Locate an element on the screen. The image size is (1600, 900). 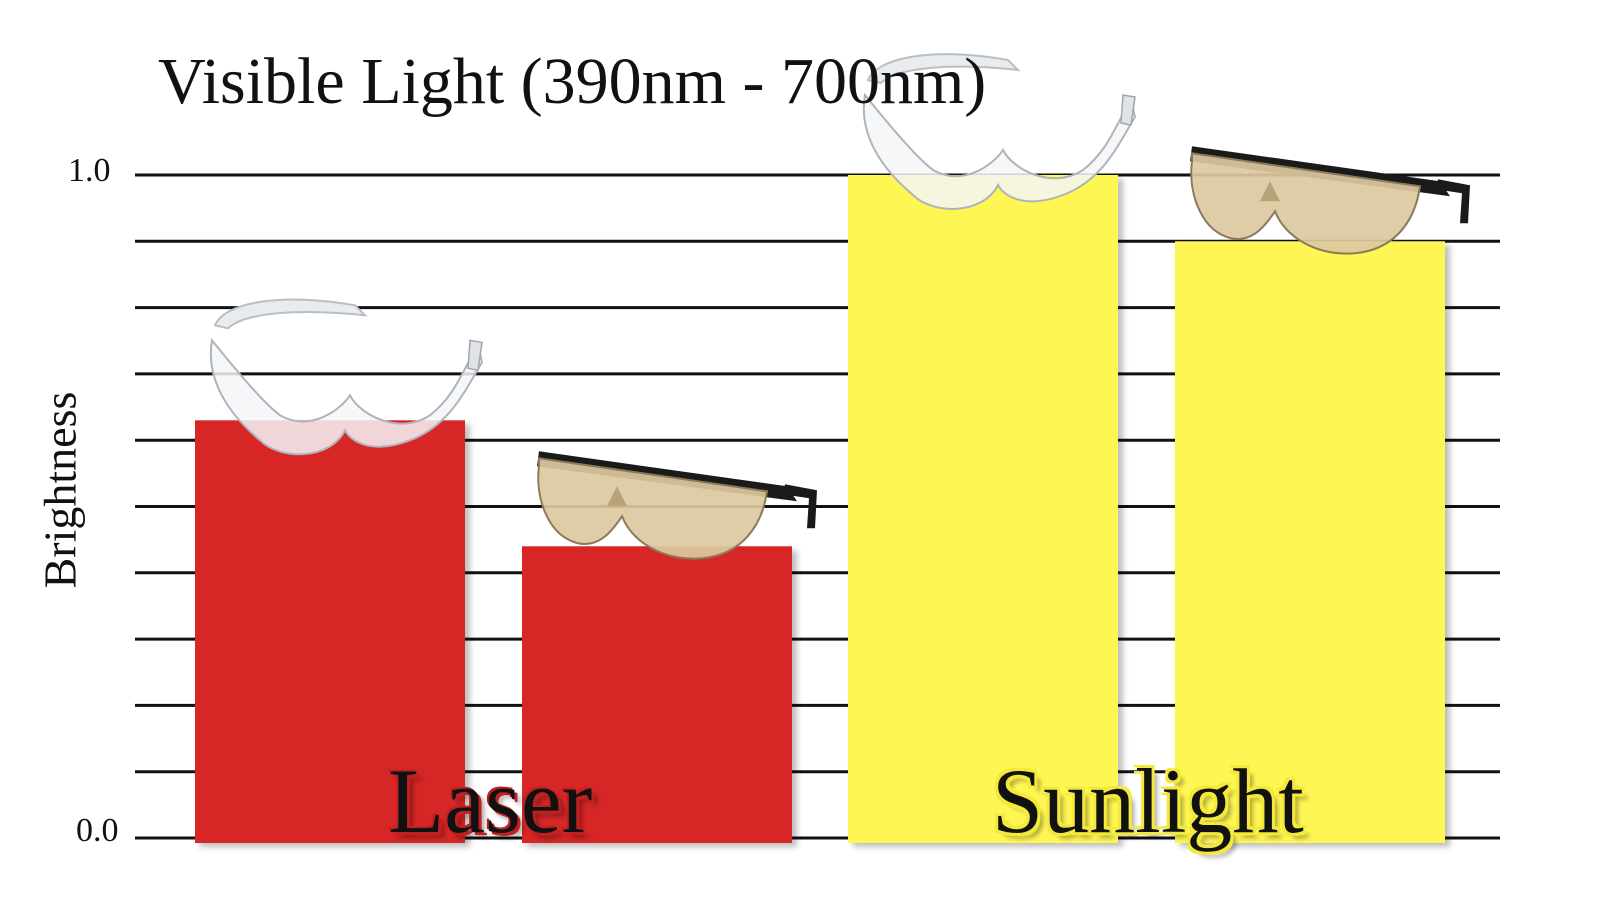
bar-laser-clear is located at coordinates (330, 631).